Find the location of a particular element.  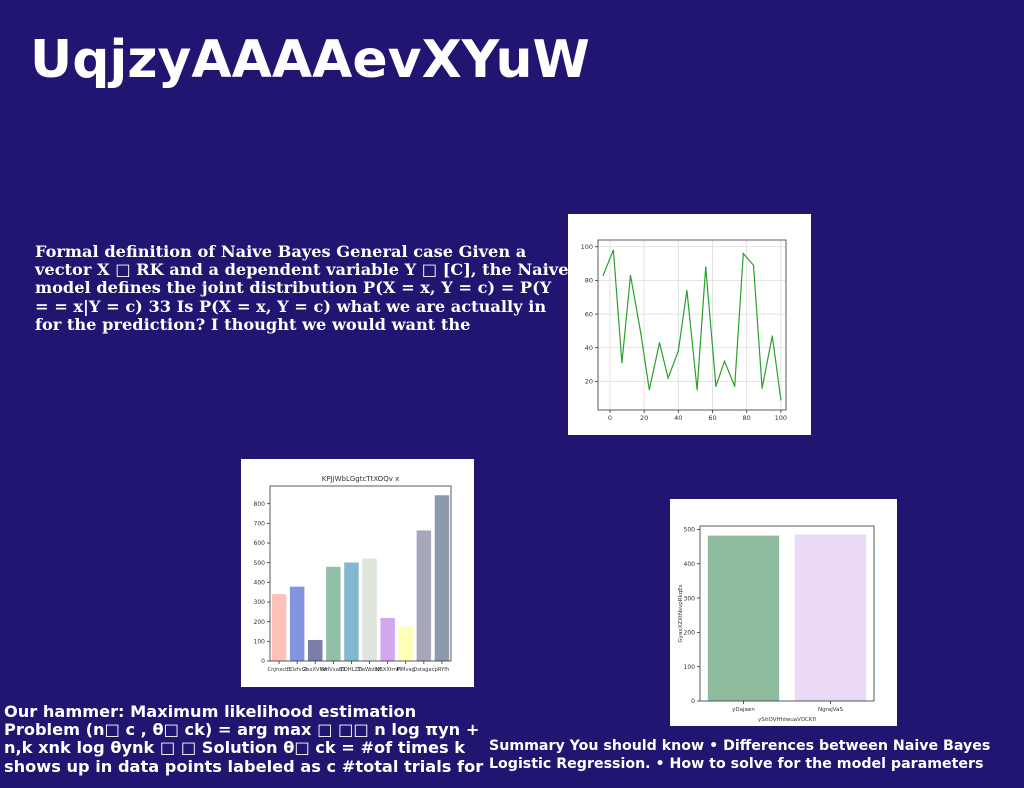

x-tick-label: MMvag is located at coordinates (406, 670).